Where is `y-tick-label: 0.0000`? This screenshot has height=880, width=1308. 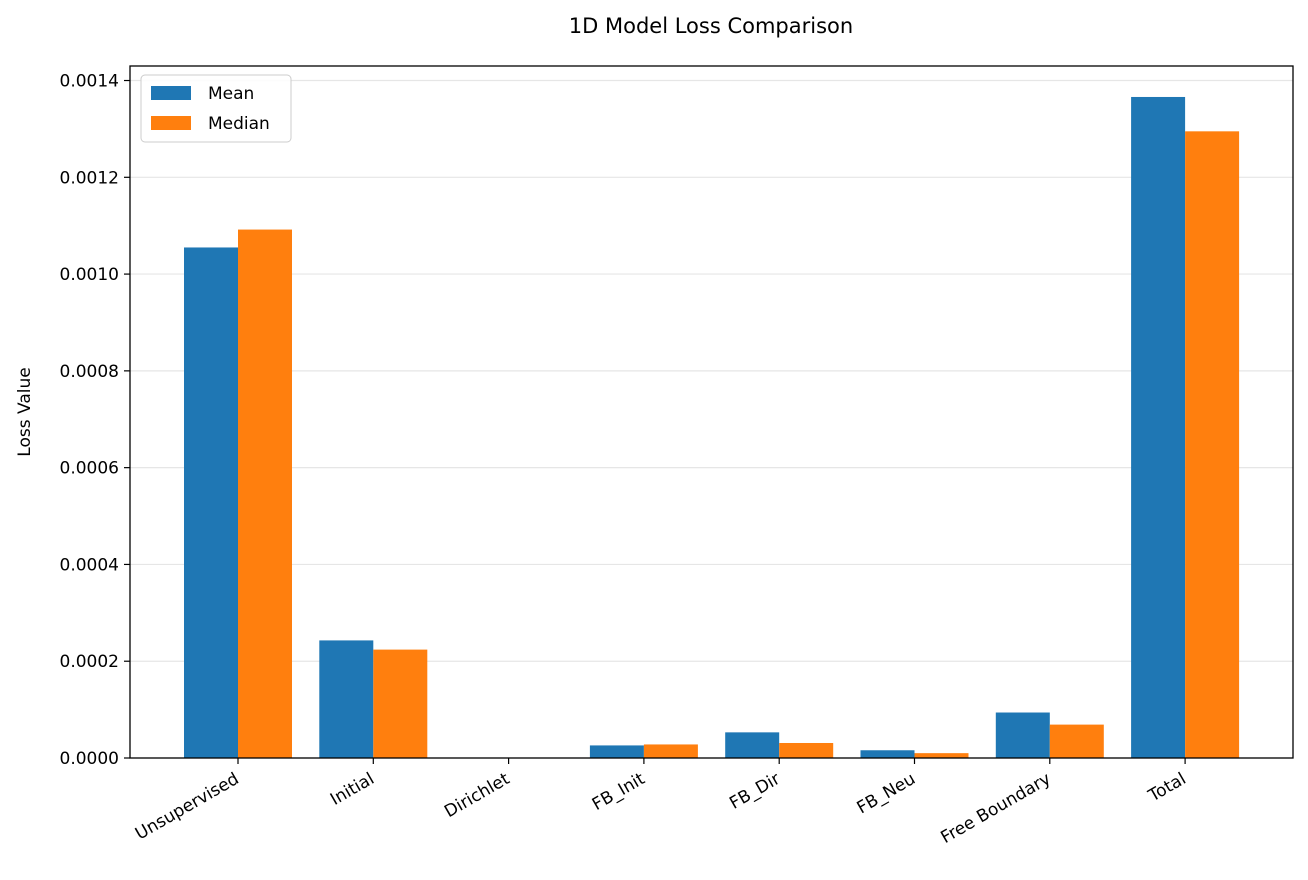 y-tick-label: 0.0000 is located at coordinates (89, 759).